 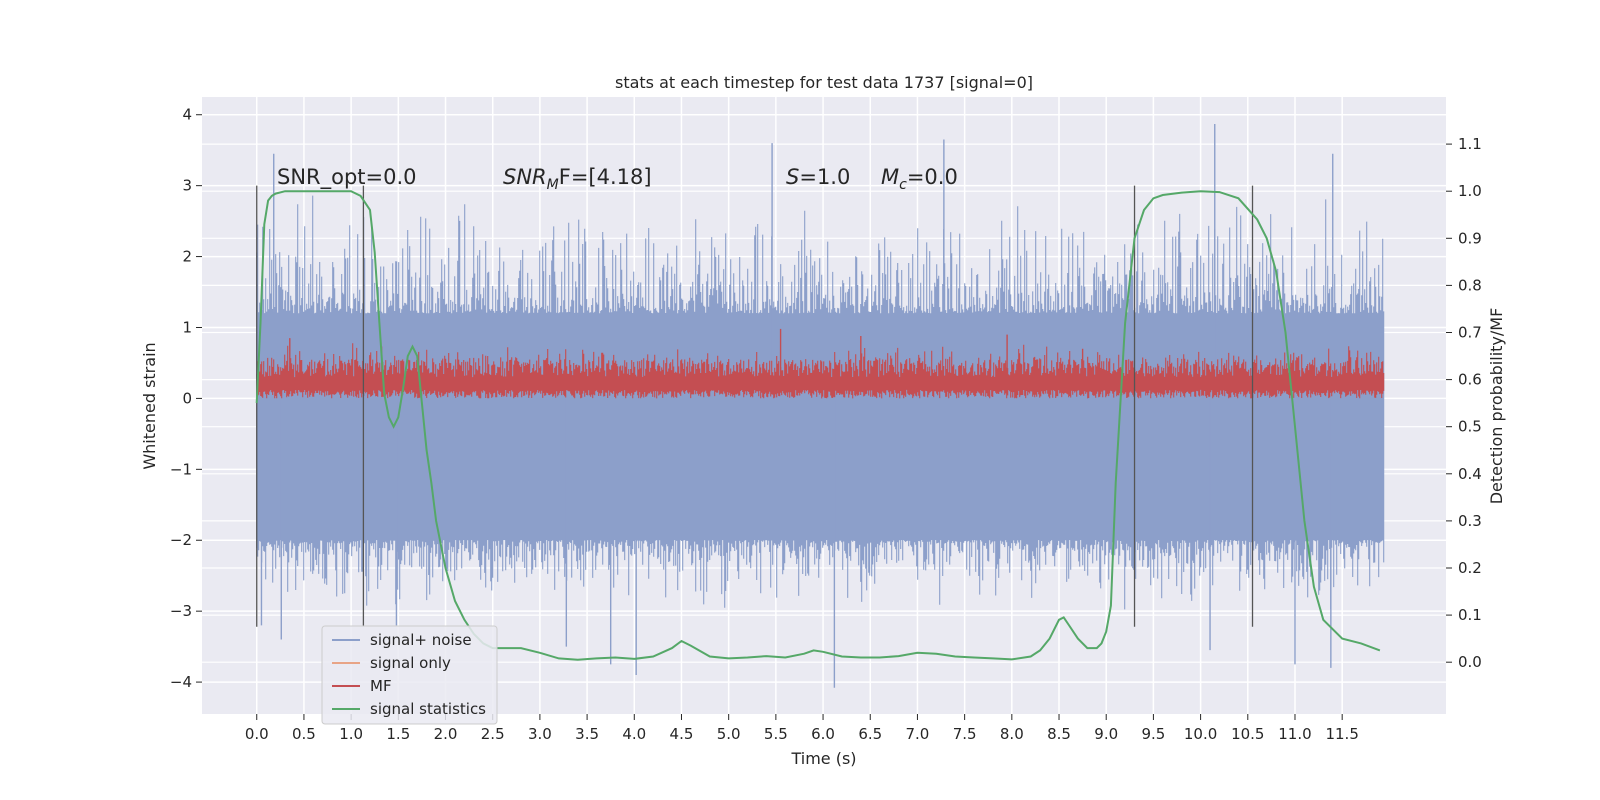 What do you see at coordinates (187, 186) in the screenshot?
I see `y-tick-label: 3` at bounding box center [187, 186].